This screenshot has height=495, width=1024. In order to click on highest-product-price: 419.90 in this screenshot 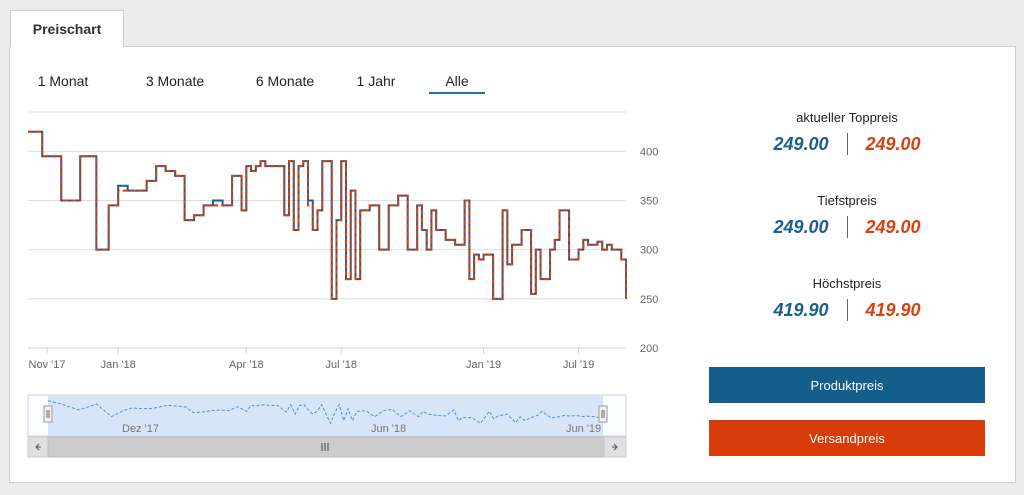, I will do `click(801, 309)`.